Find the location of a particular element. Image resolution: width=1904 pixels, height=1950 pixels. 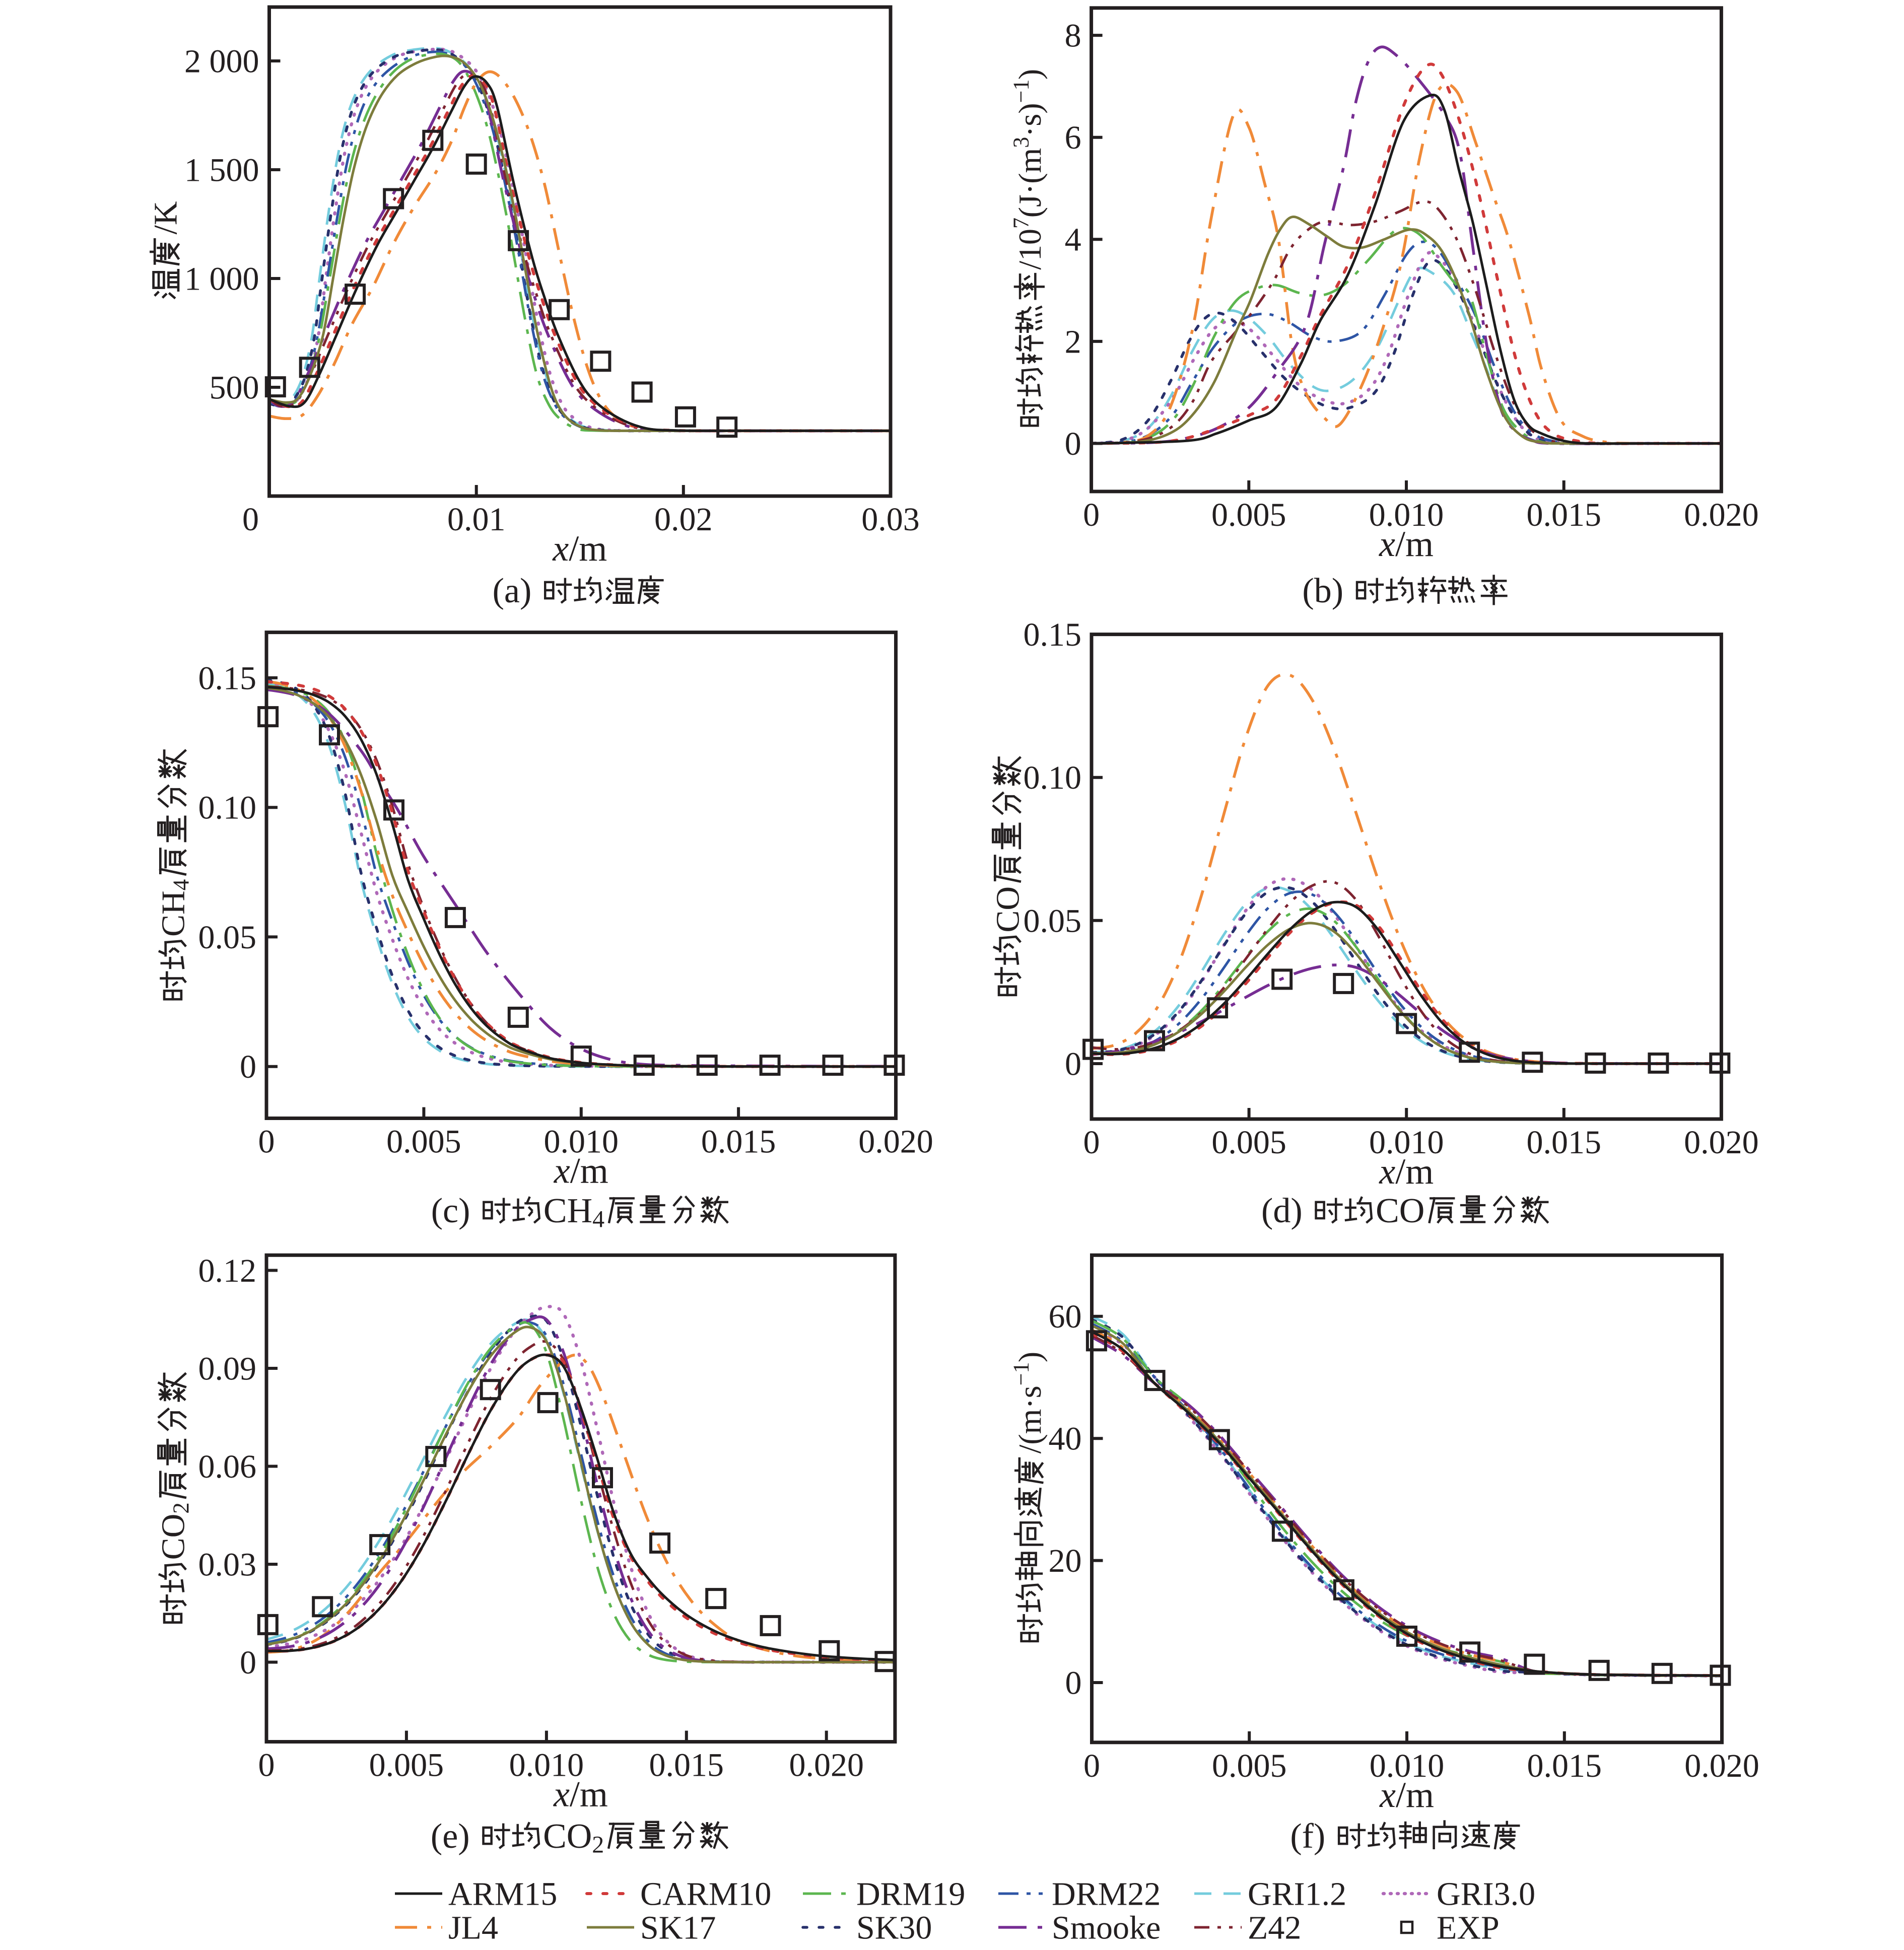

svg-text: /(m·s is located at coordinates (1030, 1419).